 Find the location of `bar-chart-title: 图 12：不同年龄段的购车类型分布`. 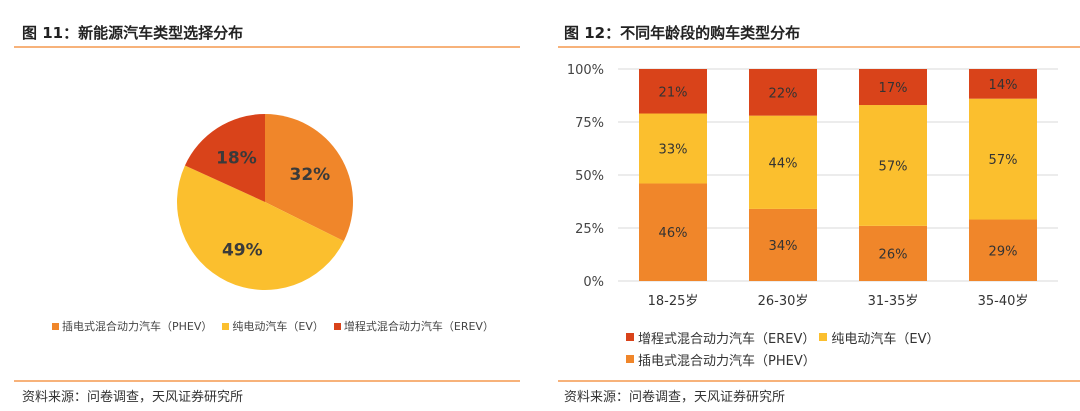

bar-chart-title: 图 12：不同年龄段的购车类型分布 is located at coordinates (682, 33).